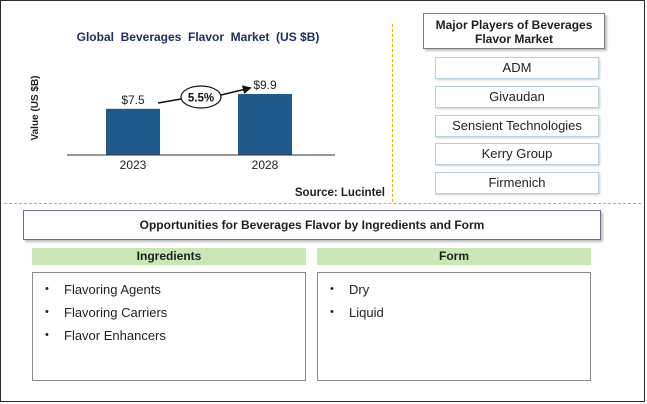 This screenshot has width=647, height=404. I want to click on vertical-divider, so click(392, 113).